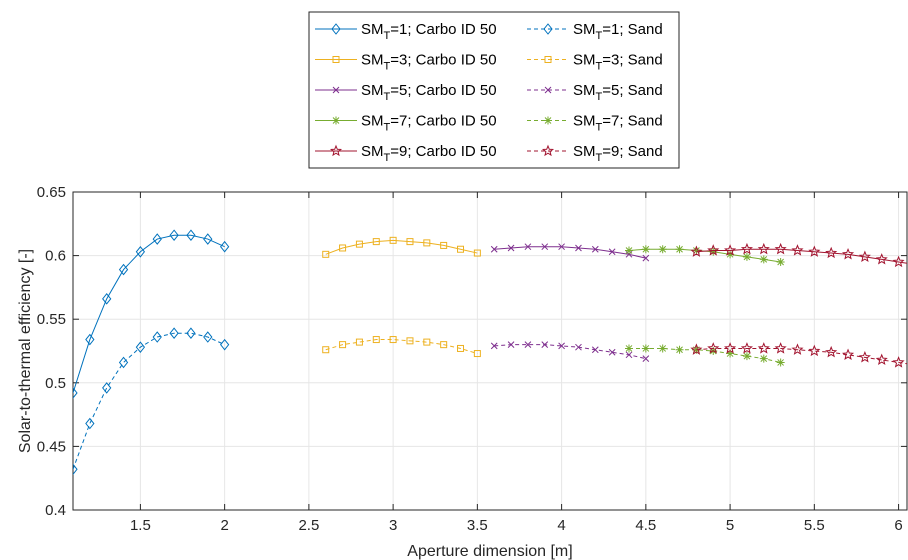  Describe the element at coordinates (51, 192) in the screenshot. I see `y-tick-label: 0.65` at that location.